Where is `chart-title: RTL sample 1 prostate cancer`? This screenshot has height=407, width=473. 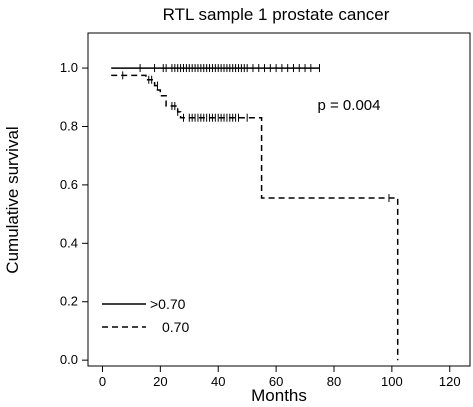 chart-title: RTL sample 1 prostate cancer is located at coordinates (276, 14).